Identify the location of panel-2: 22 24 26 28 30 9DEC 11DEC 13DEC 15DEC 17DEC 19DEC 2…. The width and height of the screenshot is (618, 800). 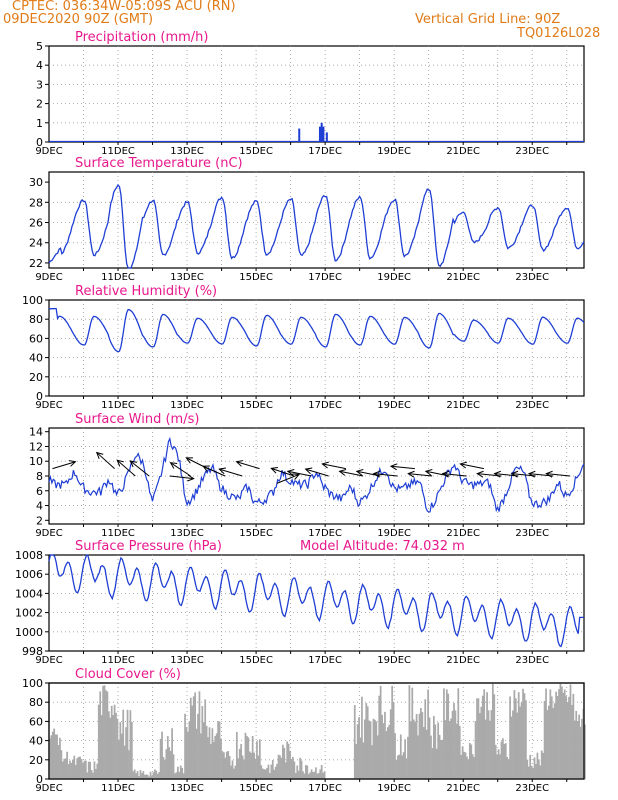
(307, 219).